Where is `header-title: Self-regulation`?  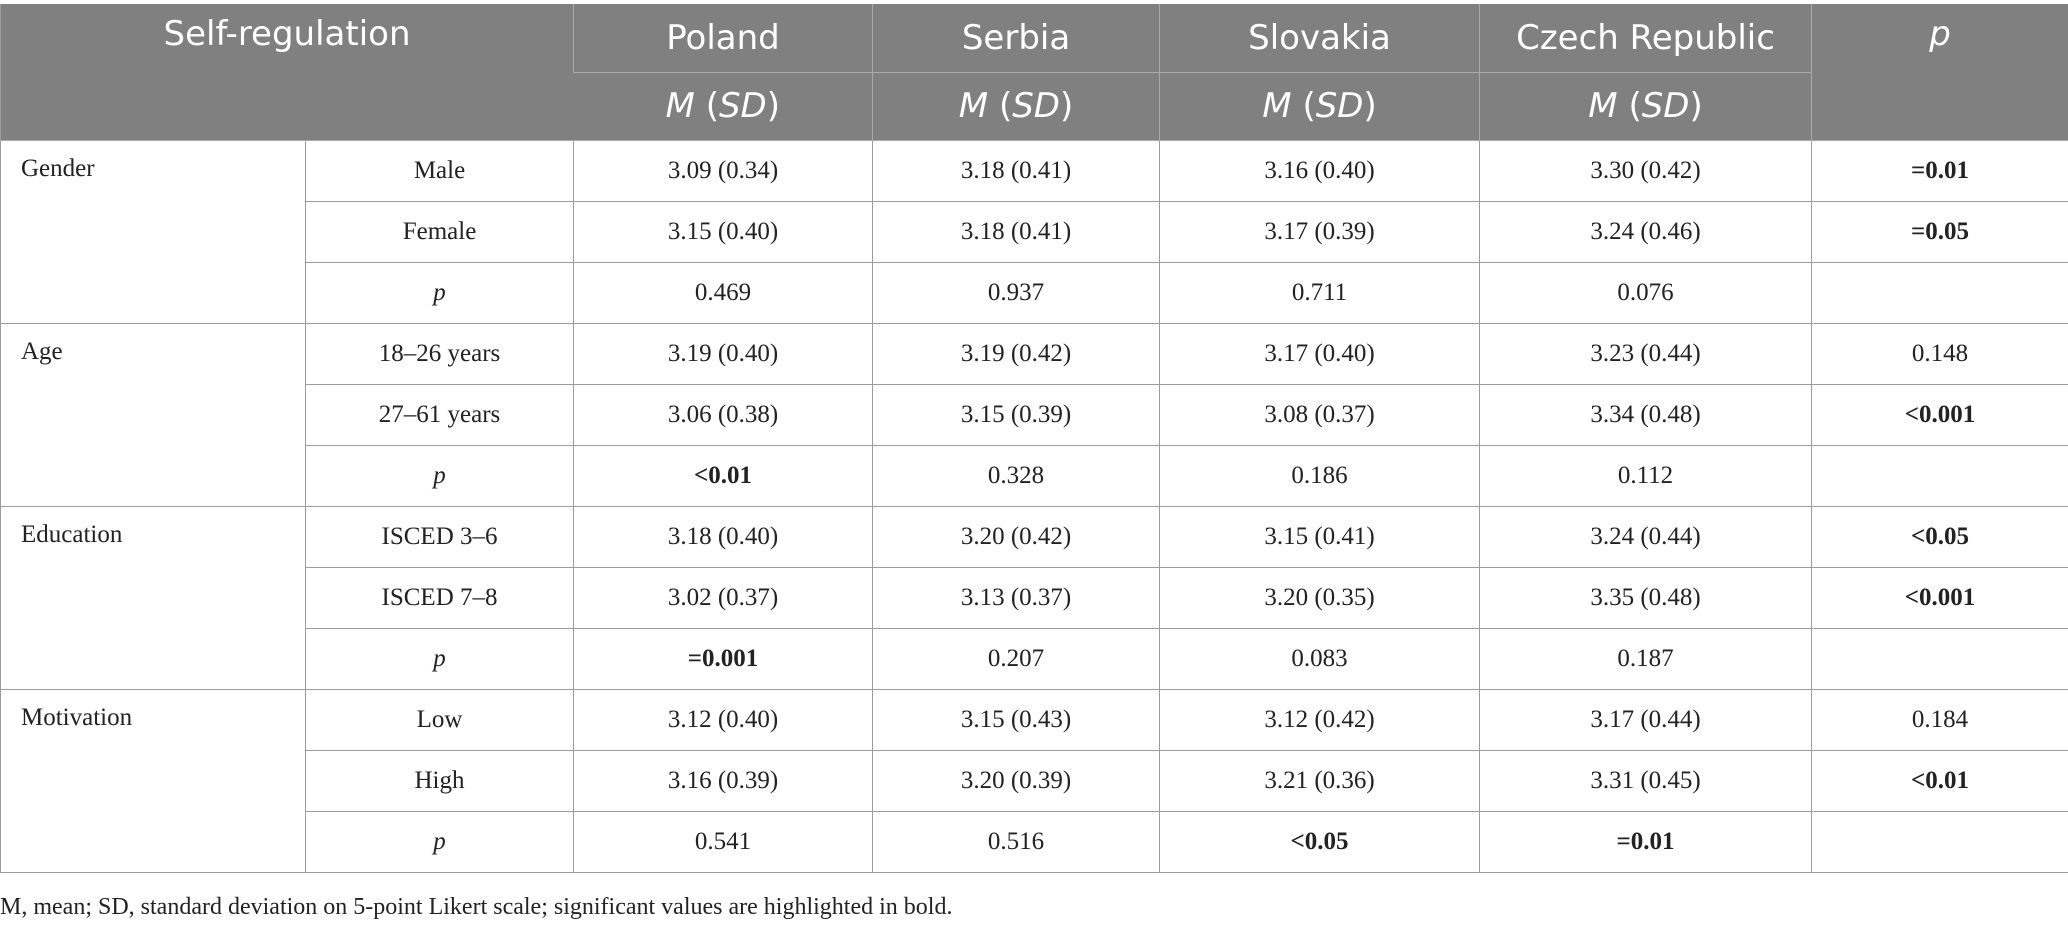
header-title: Self-regulation is located at coordinates (287, 72).